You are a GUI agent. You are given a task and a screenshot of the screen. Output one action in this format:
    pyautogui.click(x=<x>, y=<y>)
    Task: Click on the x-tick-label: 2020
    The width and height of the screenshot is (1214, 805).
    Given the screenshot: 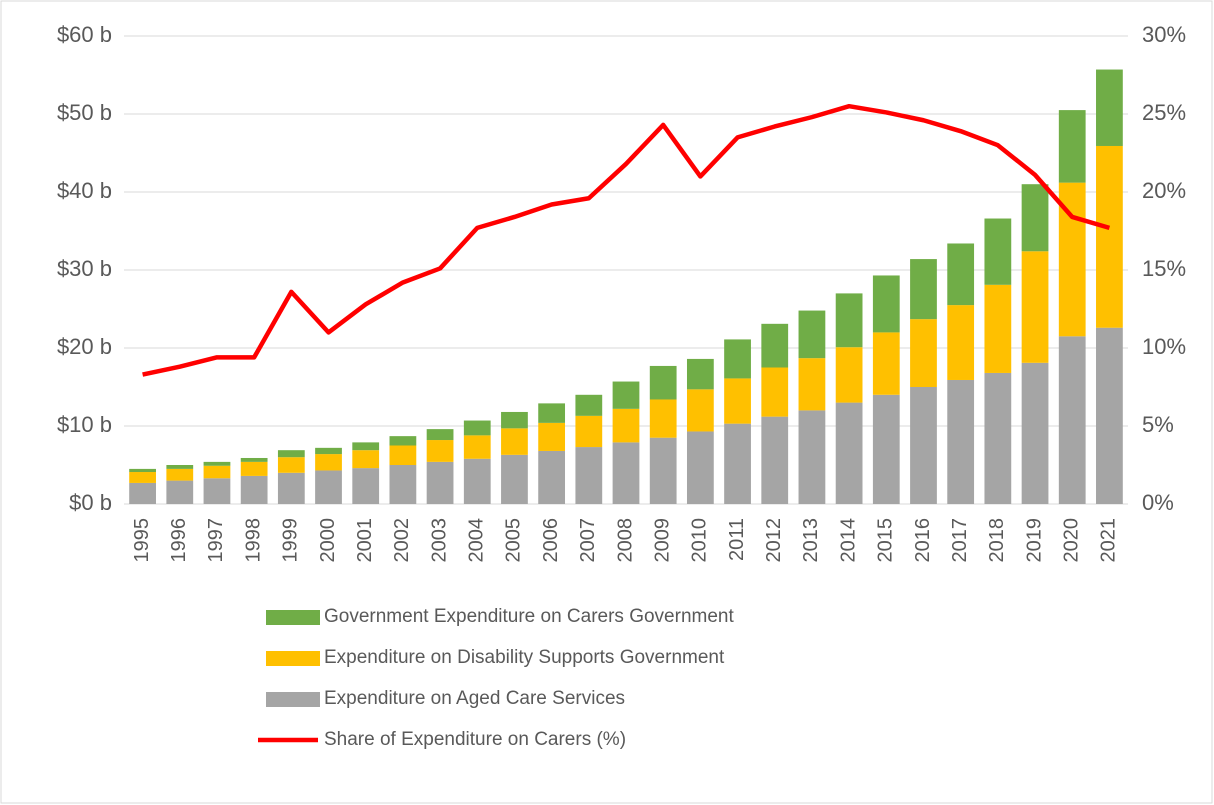 What is the action you would take?
    pyautogui.click(x=1072, y=540)
    